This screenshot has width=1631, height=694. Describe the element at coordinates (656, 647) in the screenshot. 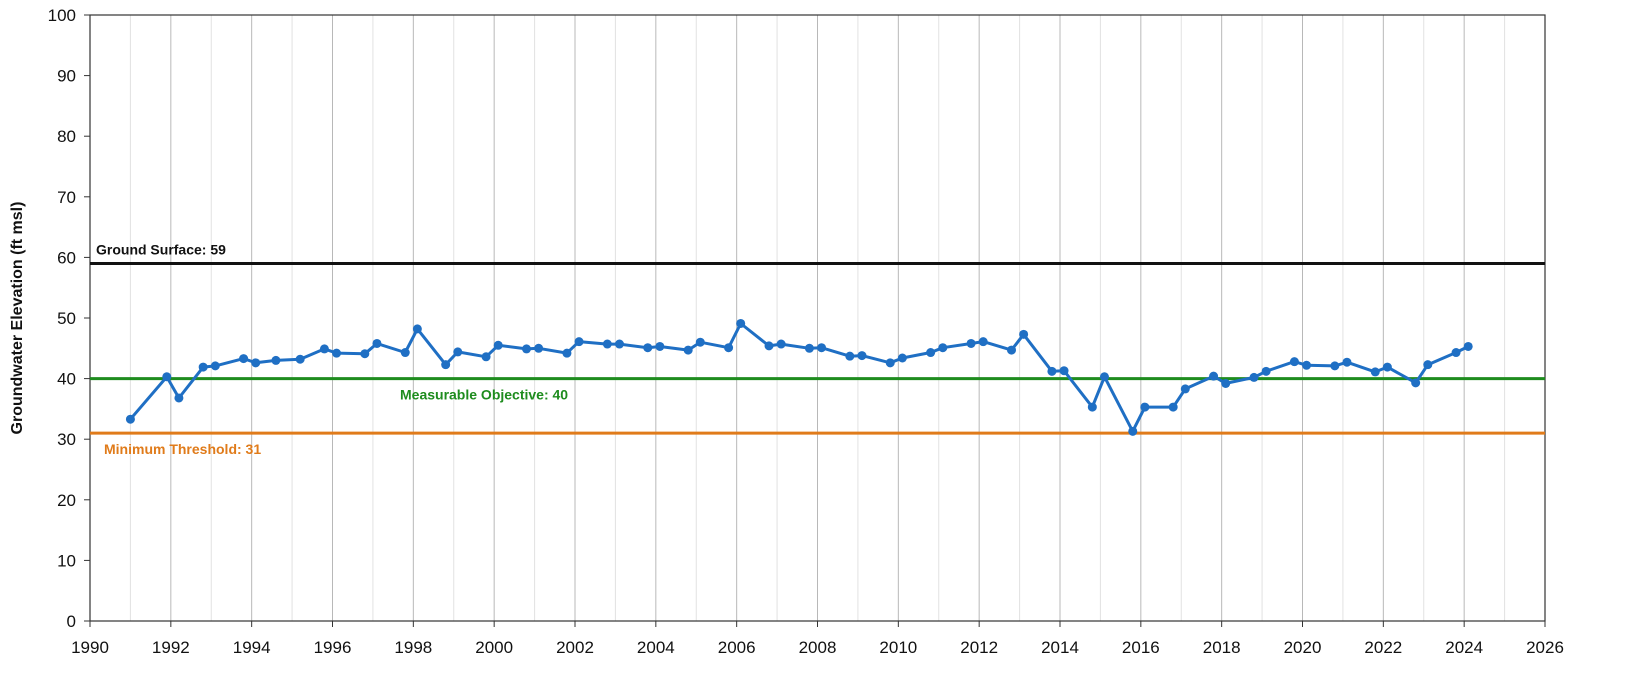

I see `x-tick-label: 2004` at that location.